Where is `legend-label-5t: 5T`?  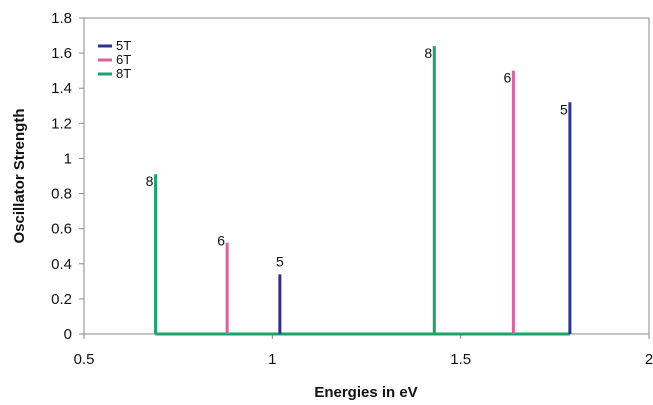
legend-label-5t: 5T is located at coordinates (123, 45).